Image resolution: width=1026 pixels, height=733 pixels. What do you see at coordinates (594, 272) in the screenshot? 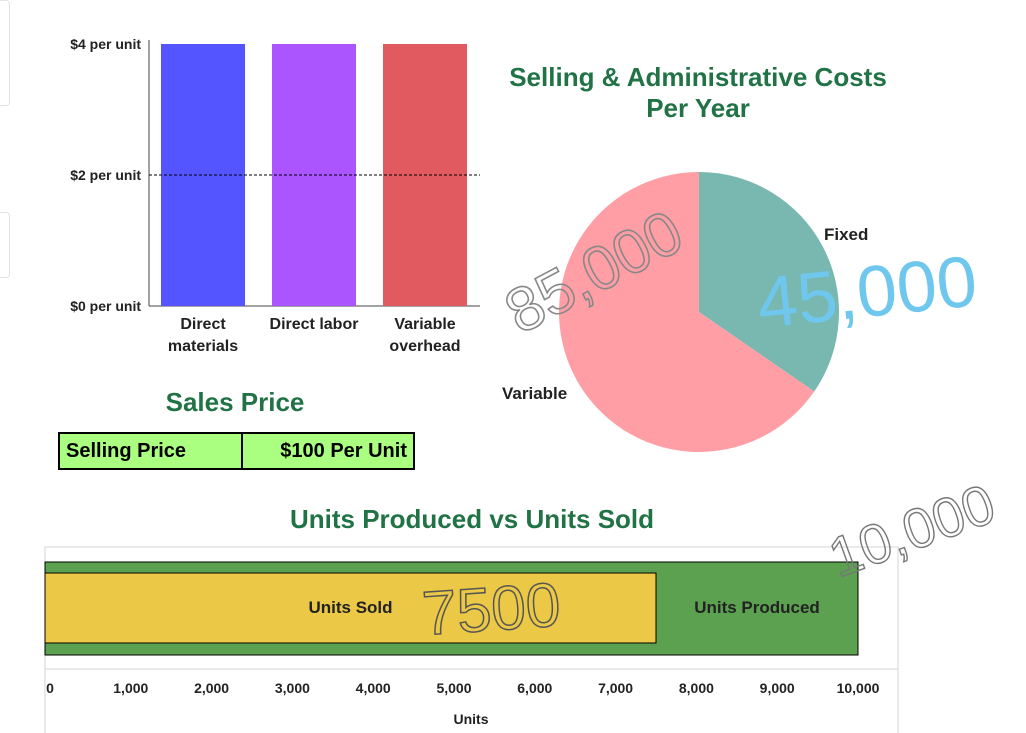
I see `handwritten-85000: 85,000` at bounding box center [594, 272].